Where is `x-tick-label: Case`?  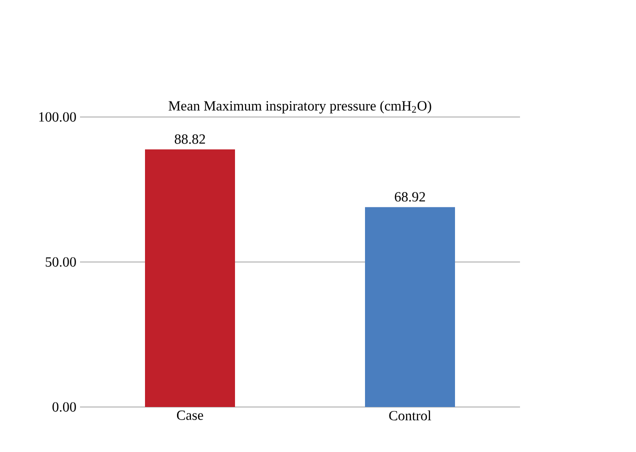
x-tick-label: Case is located at coordinates (190, 415).